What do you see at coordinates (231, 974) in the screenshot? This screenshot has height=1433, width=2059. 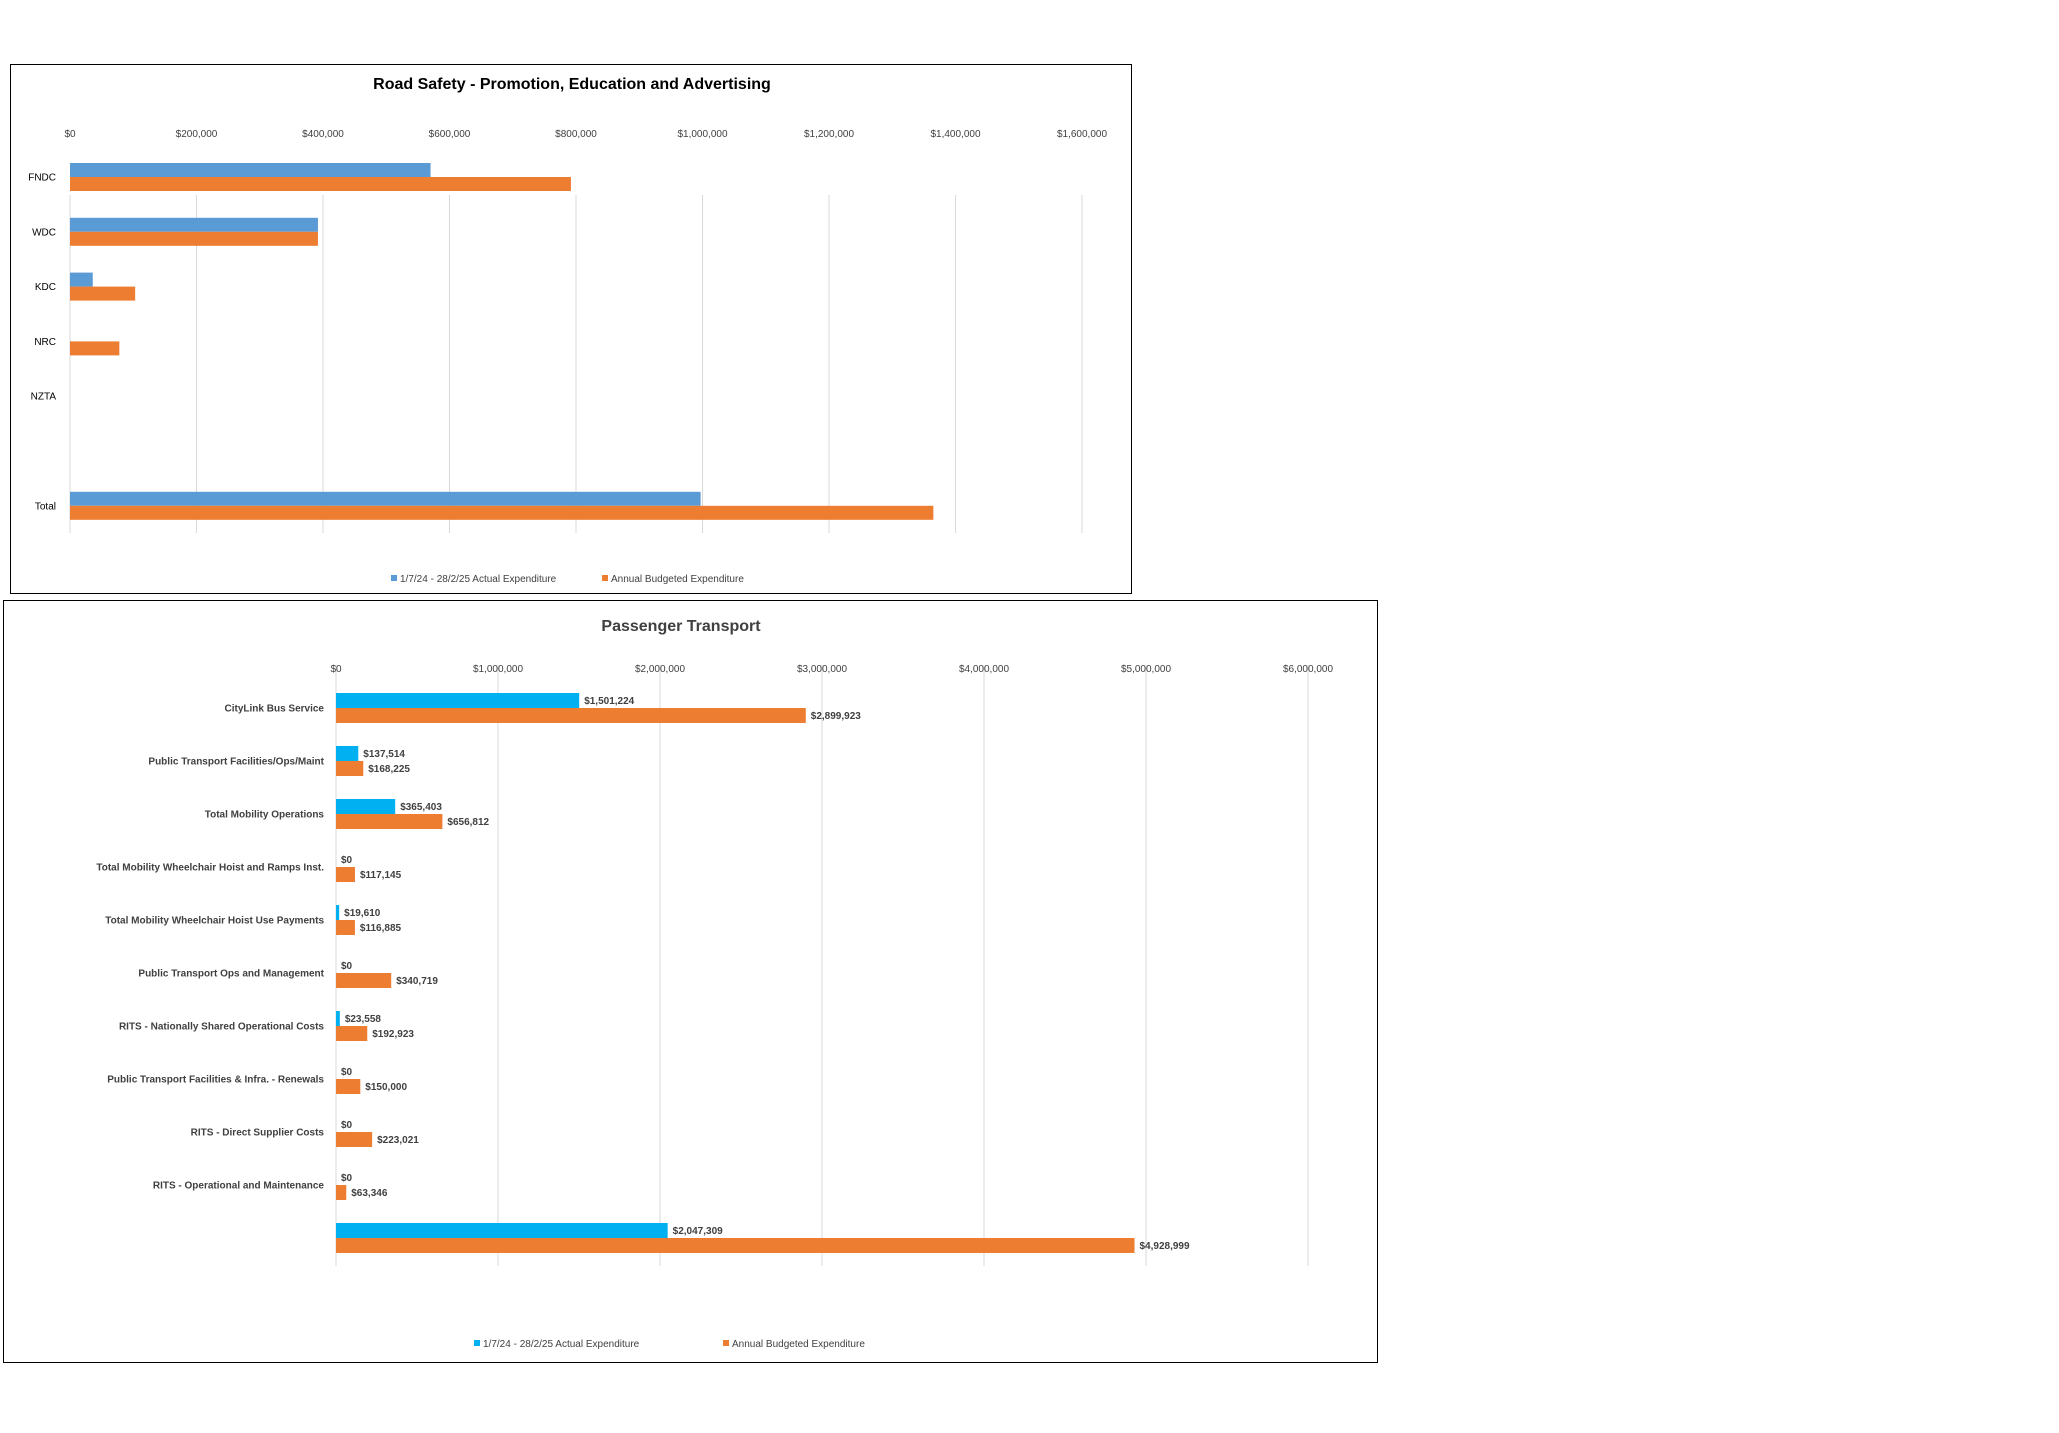 I see `category-label: Public Transport Ops and Management` at bounding box center [231, 974].